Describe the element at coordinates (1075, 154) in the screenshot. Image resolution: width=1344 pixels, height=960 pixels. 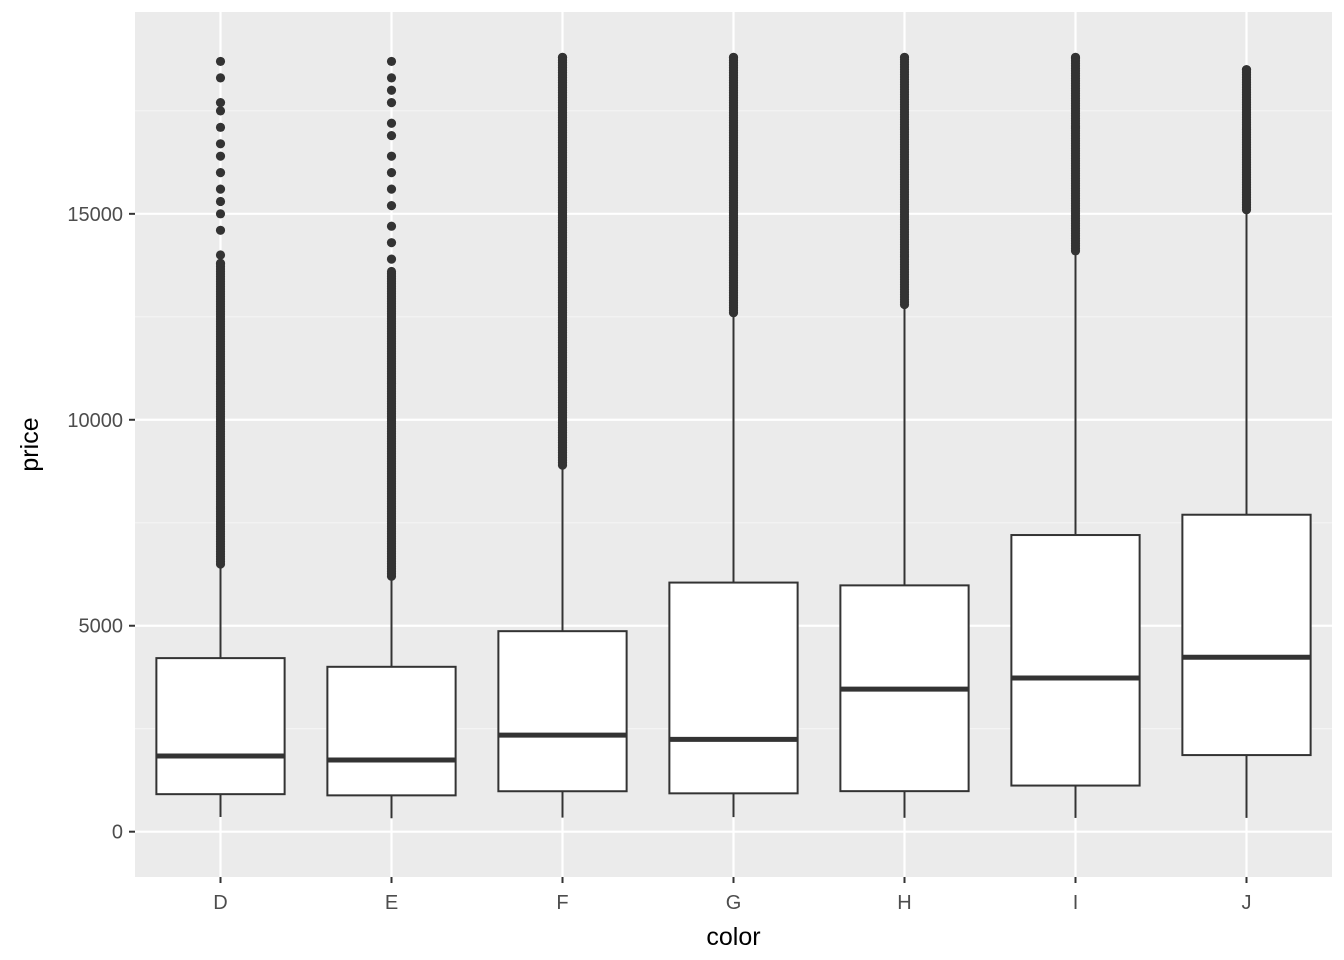
I see `outliers-I` at that location.